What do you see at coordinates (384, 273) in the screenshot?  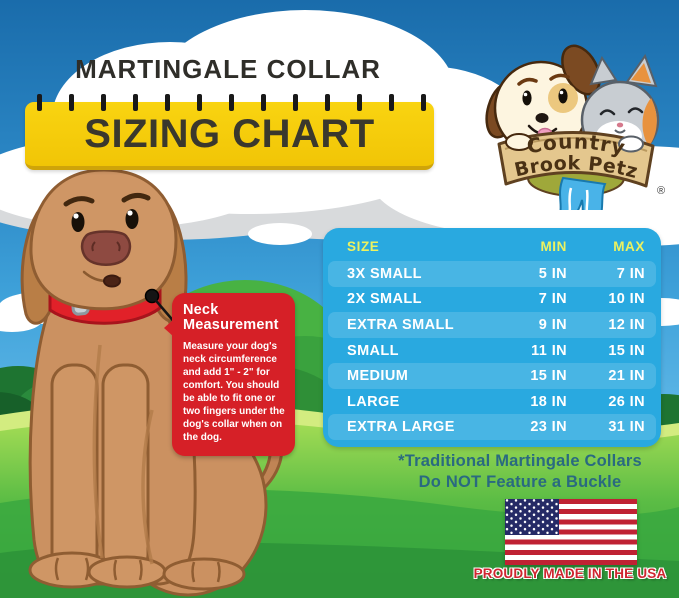 I see `cell-size: 3X SMALL` at bounding box center [384, 273].